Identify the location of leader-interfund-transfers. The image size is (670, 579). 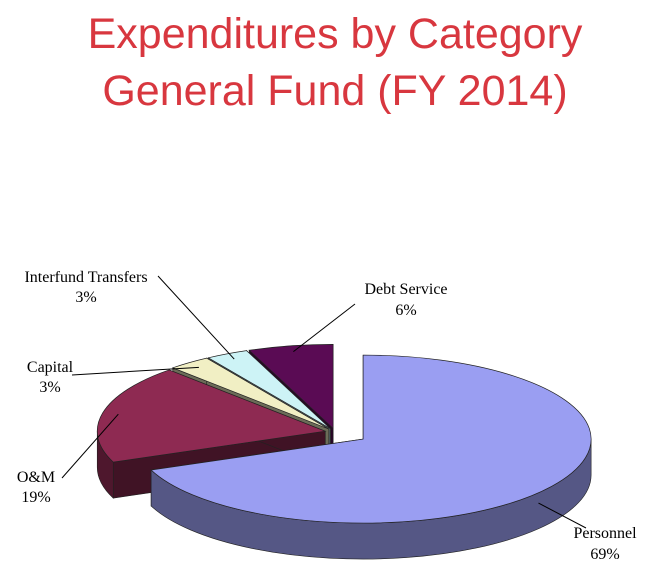
(196, 317).